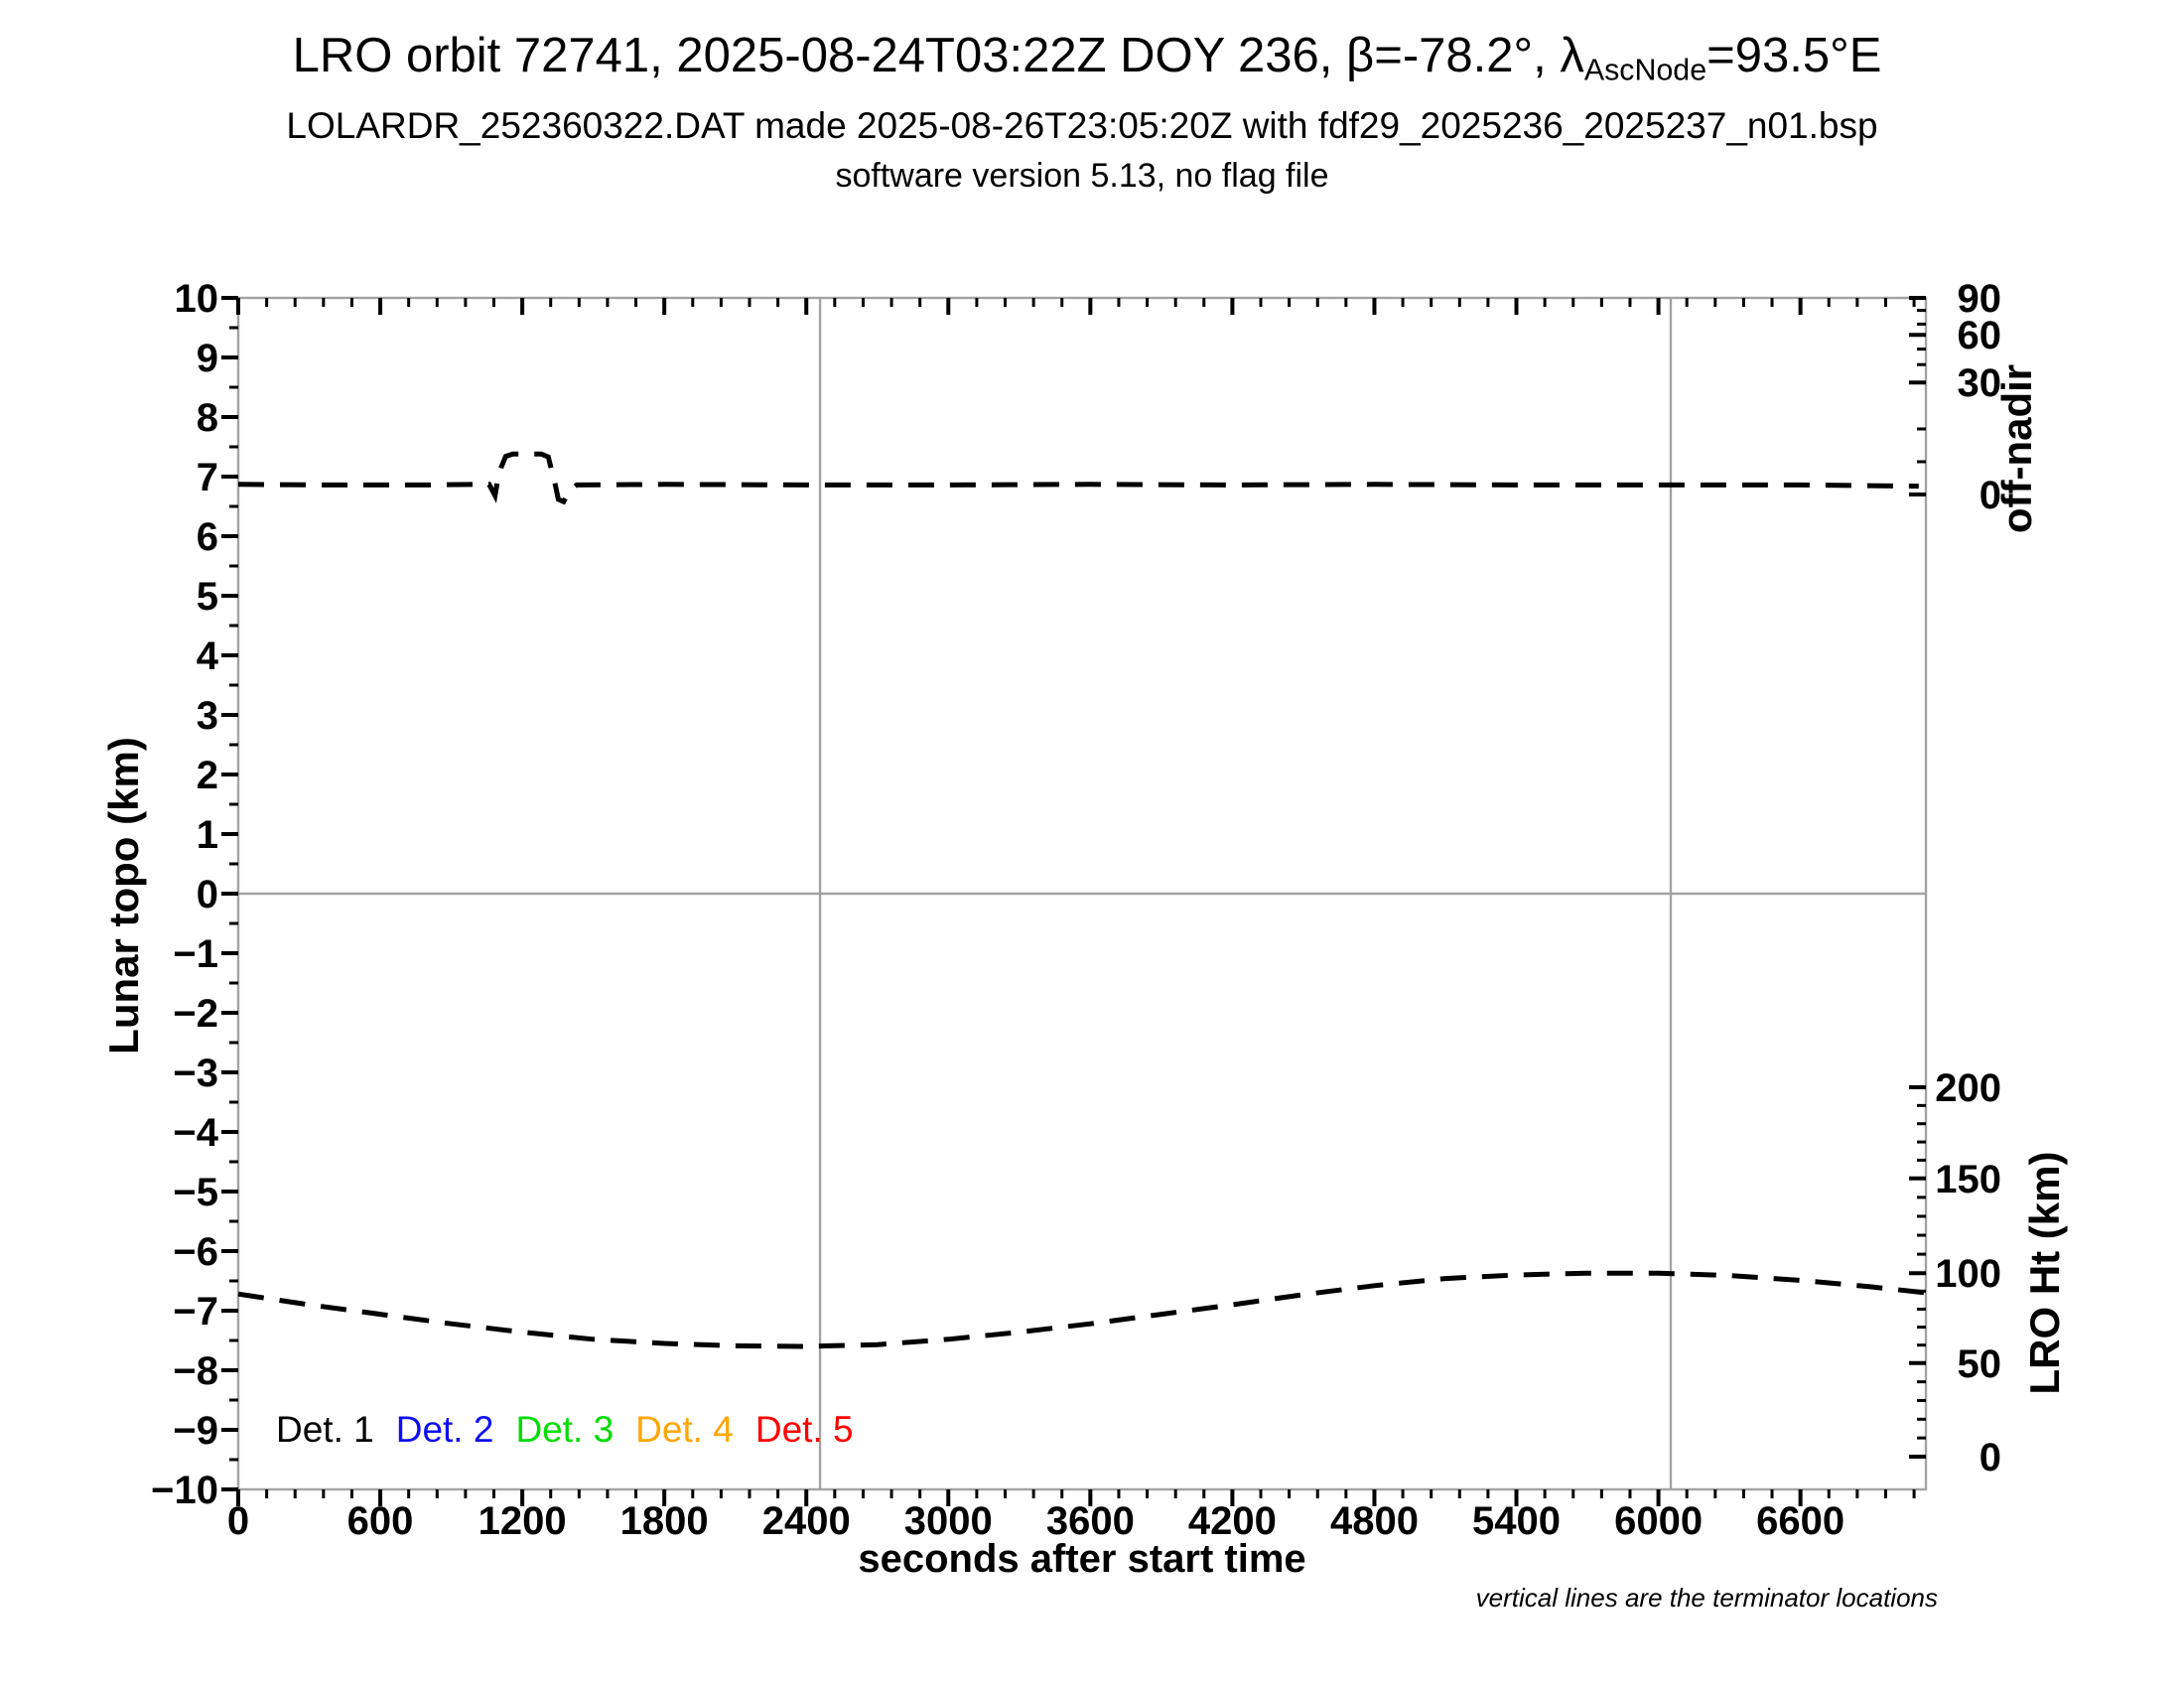  Describe the element at coordinates (1968, 1179) in the screenshot. I see `lroht-tick-label: 150` at that location.